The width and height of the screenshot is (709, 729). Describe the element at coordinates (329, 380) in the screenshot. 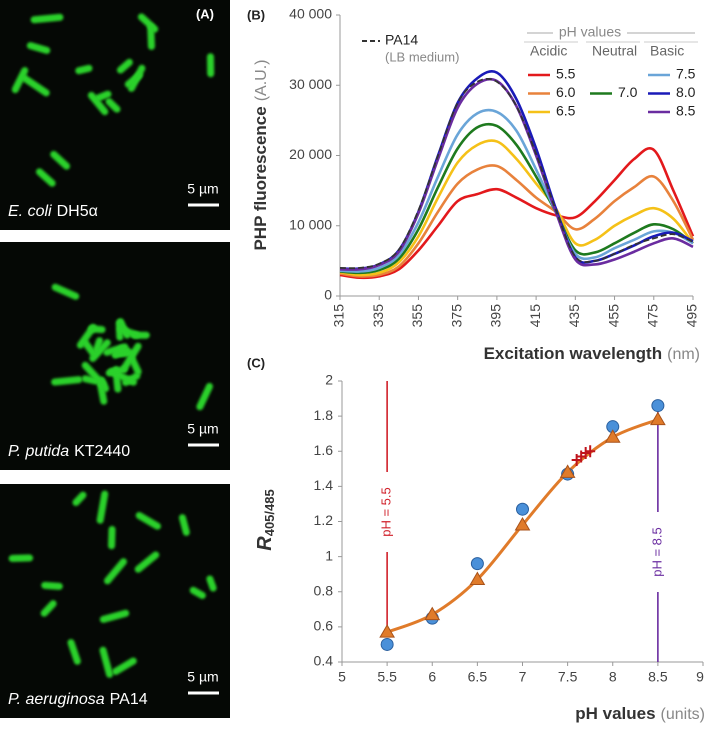

I see `y-tick-label: 2` at that location.